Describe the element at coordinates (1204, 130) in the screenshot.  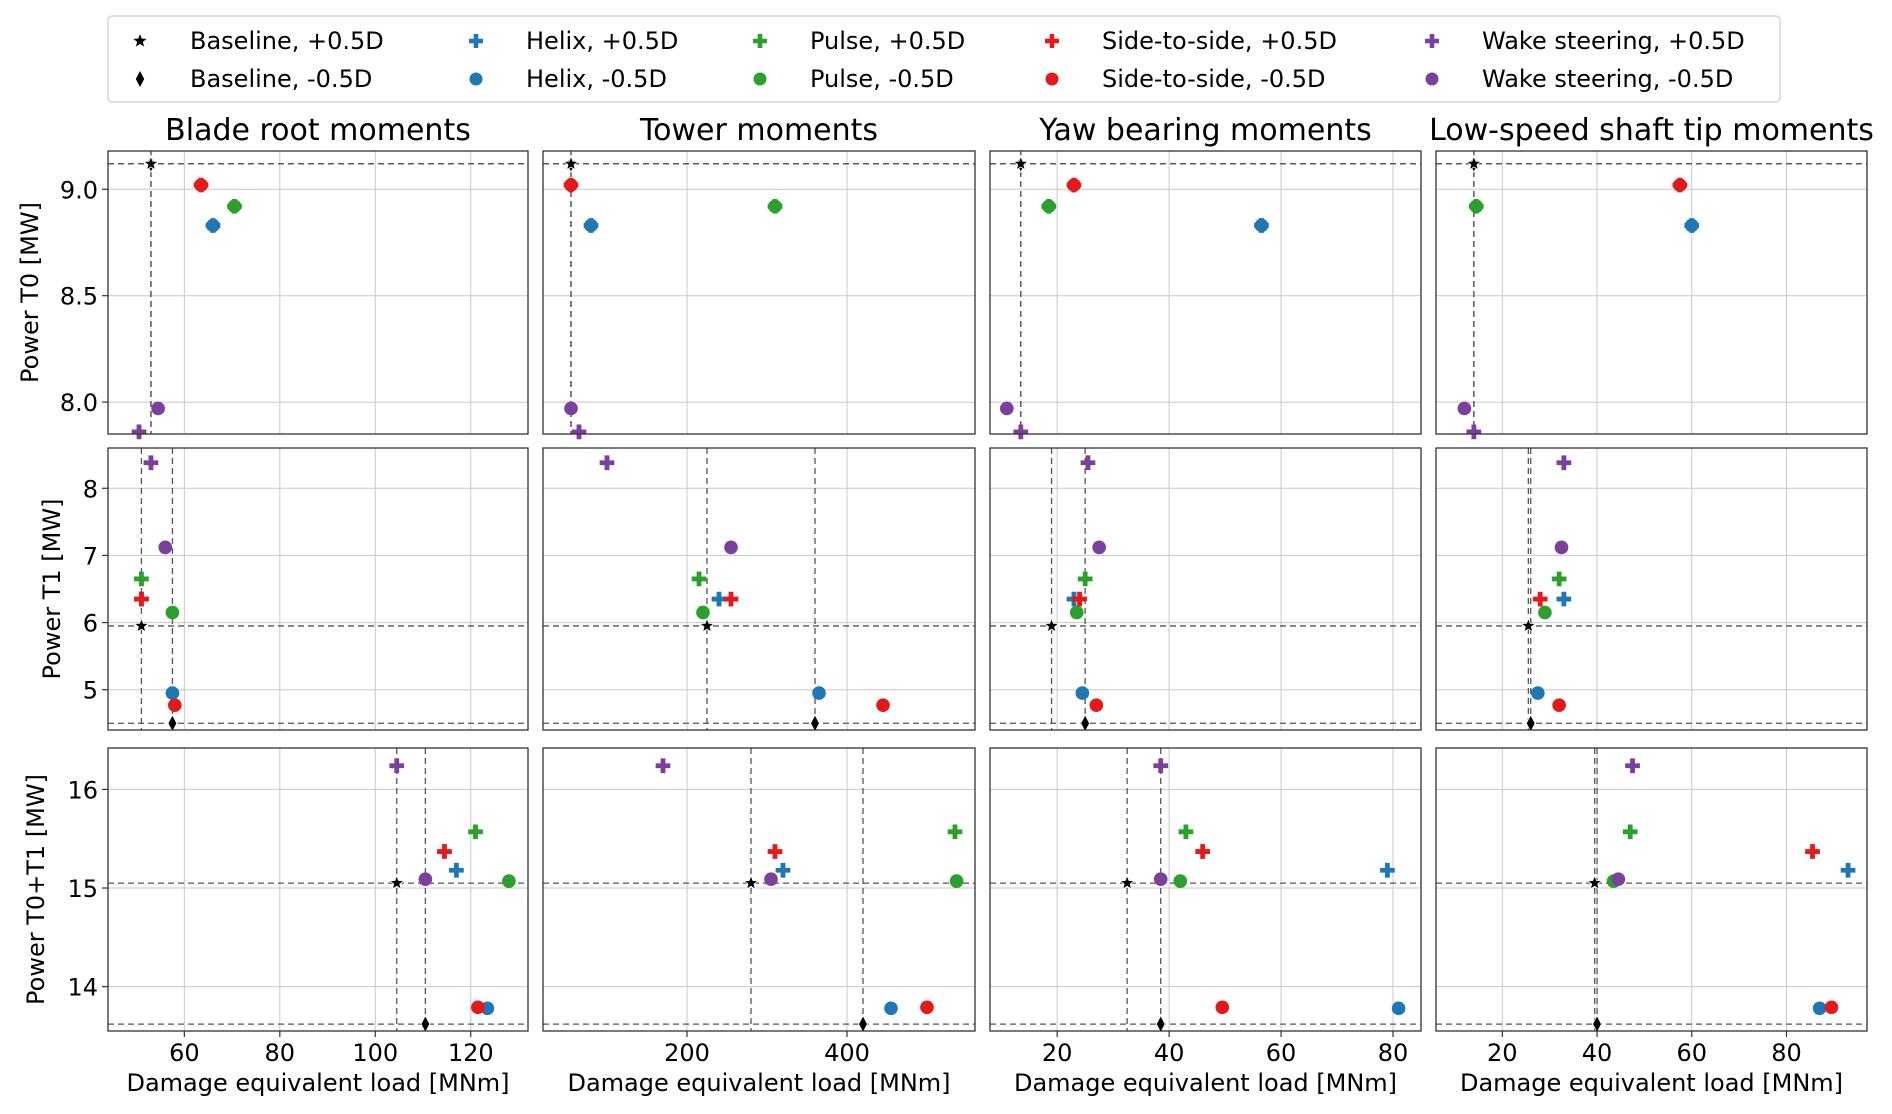
I see `column-title-yaw-bearing-moments: Yaw bearing moments` at that location.